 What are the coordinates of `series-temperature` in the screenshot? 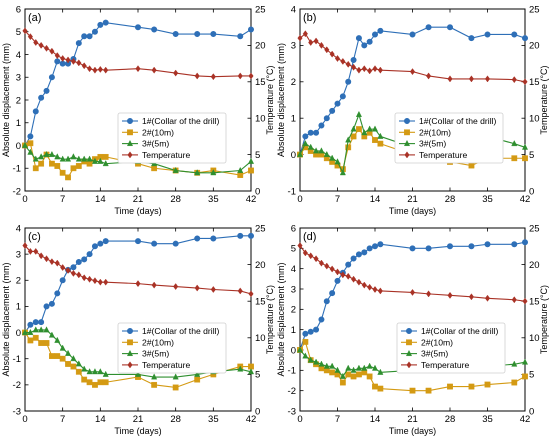 It's located at (412, 273).